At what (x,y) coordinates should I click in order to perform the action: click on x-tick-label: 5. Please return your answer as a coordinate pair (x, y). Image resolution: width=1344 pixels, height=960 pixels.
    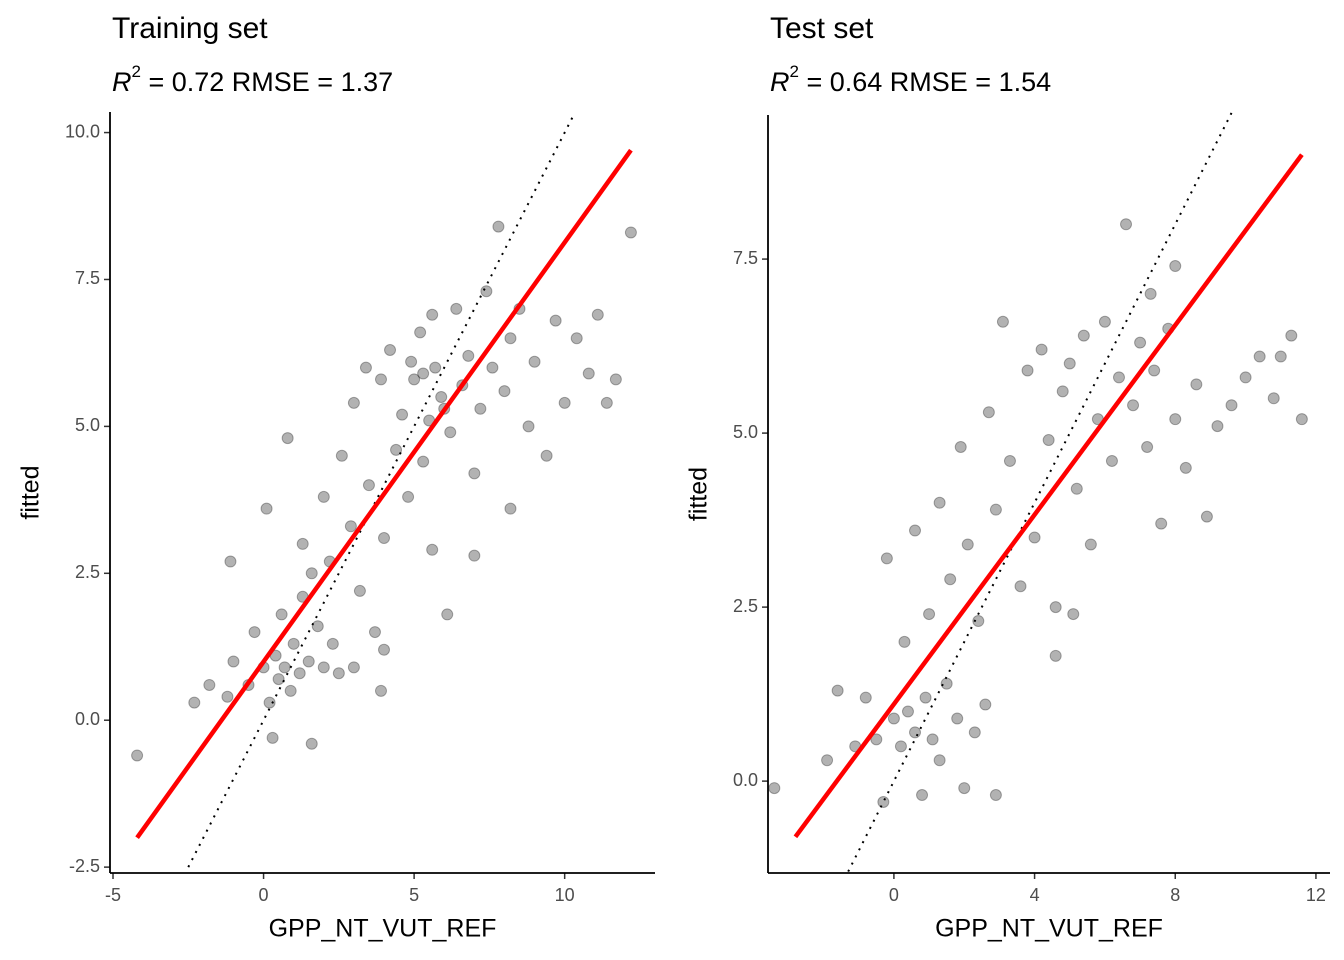
    Looking at the image, I should click on (414, 895).